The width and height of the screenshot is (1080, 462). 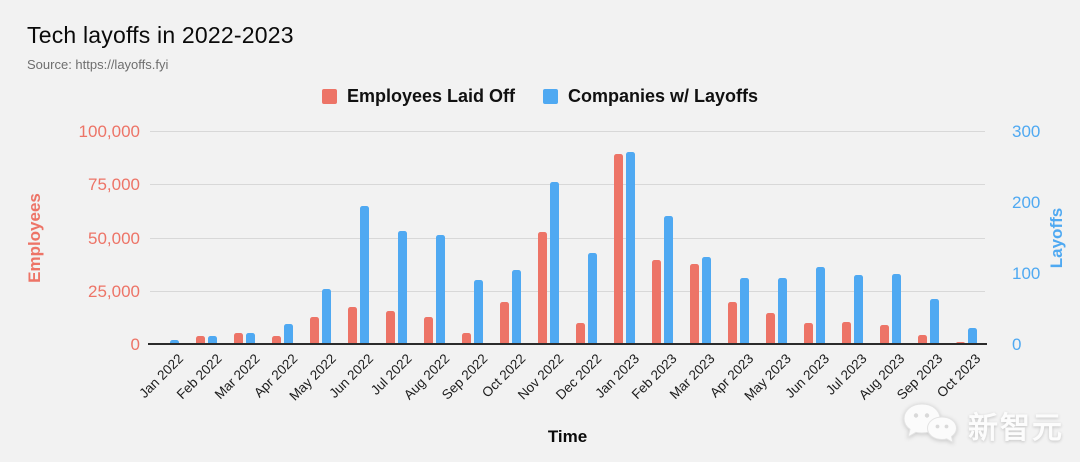 What do you see at coordinates (567, 436) in the screenshot?
I see `x-axis-title: Time` at bounding box center [567, 436].